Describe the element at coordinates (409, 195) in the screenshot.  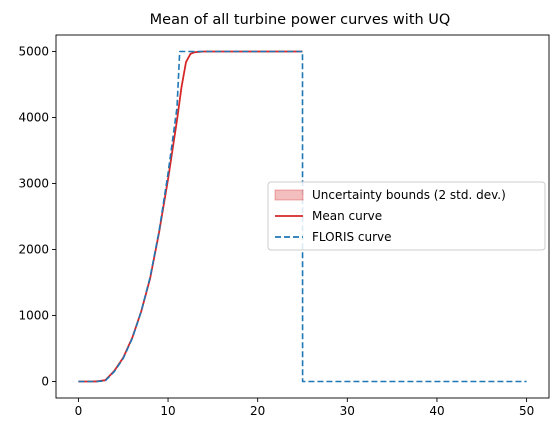
I see `legend-label: Uncertainty bounds (2 std. dev.)` at that location.